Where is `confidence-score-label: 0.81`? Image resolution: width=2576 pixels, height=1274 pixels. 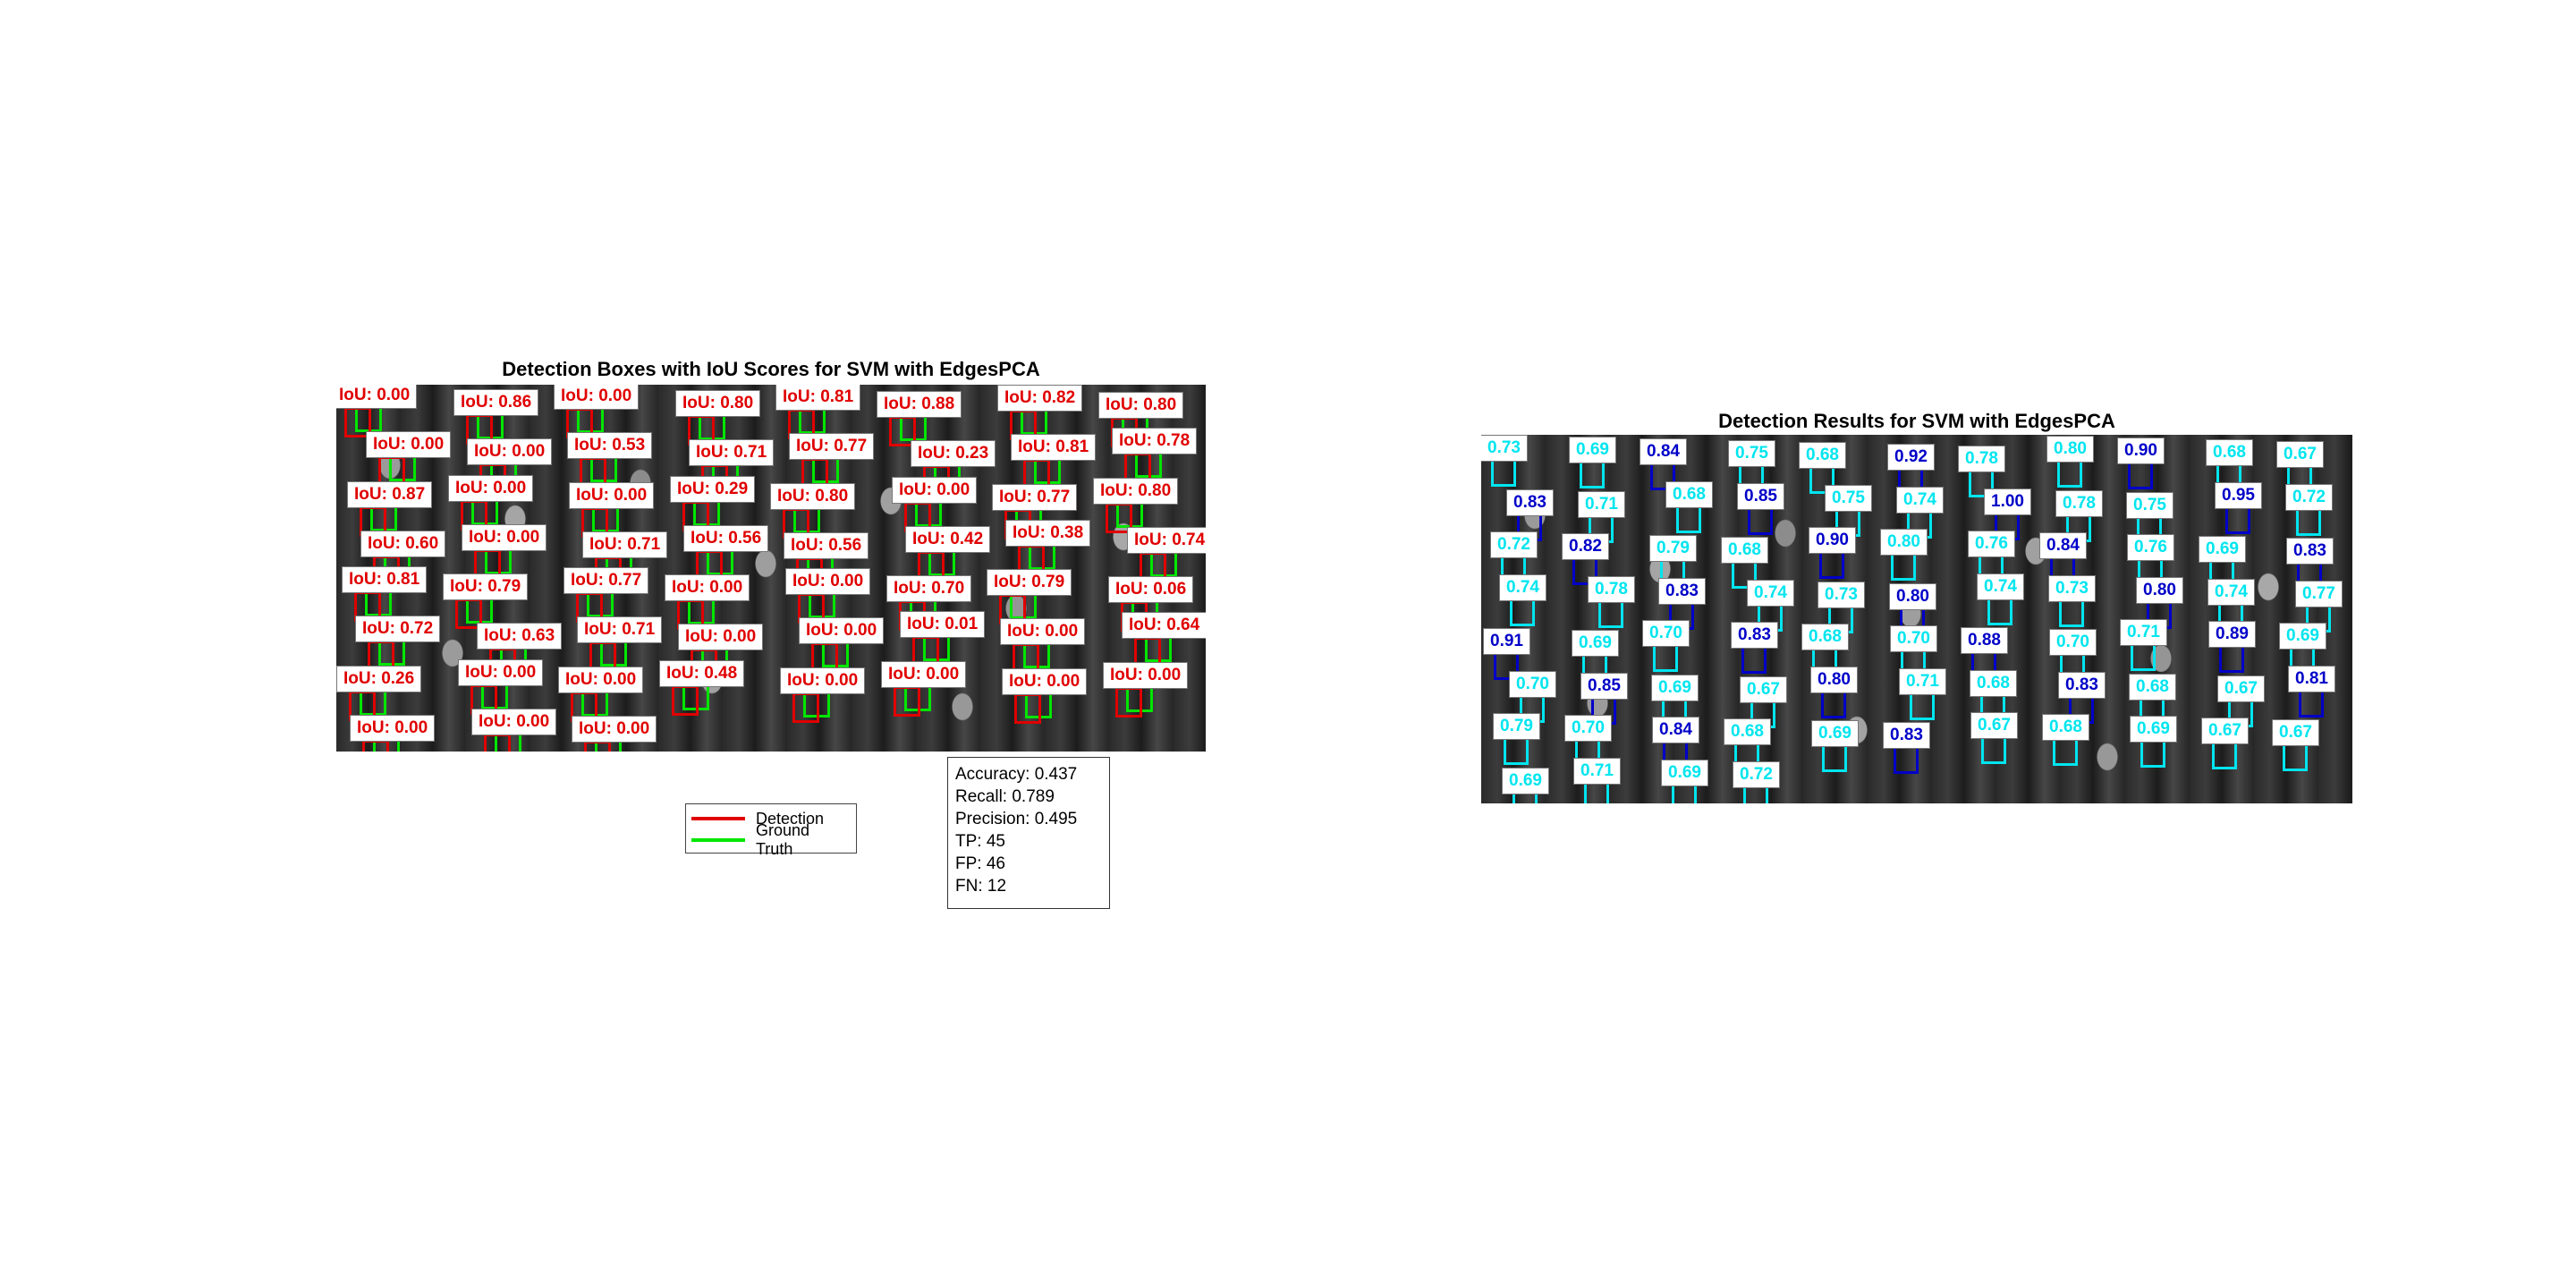 confidence-score-label: 0.81 is located at coordinates (2311, 679).